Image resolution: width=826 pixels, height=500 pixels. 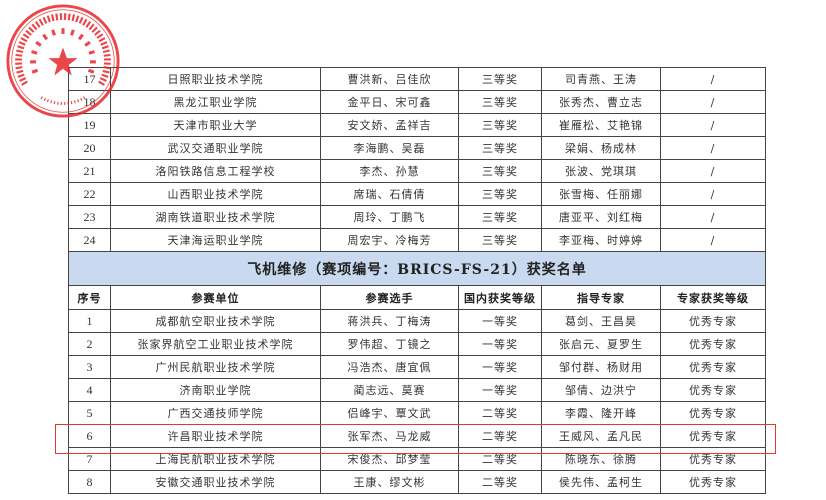 I want to click on cell-experts: 邹付群、杨财用, so click(x=601, y=367).